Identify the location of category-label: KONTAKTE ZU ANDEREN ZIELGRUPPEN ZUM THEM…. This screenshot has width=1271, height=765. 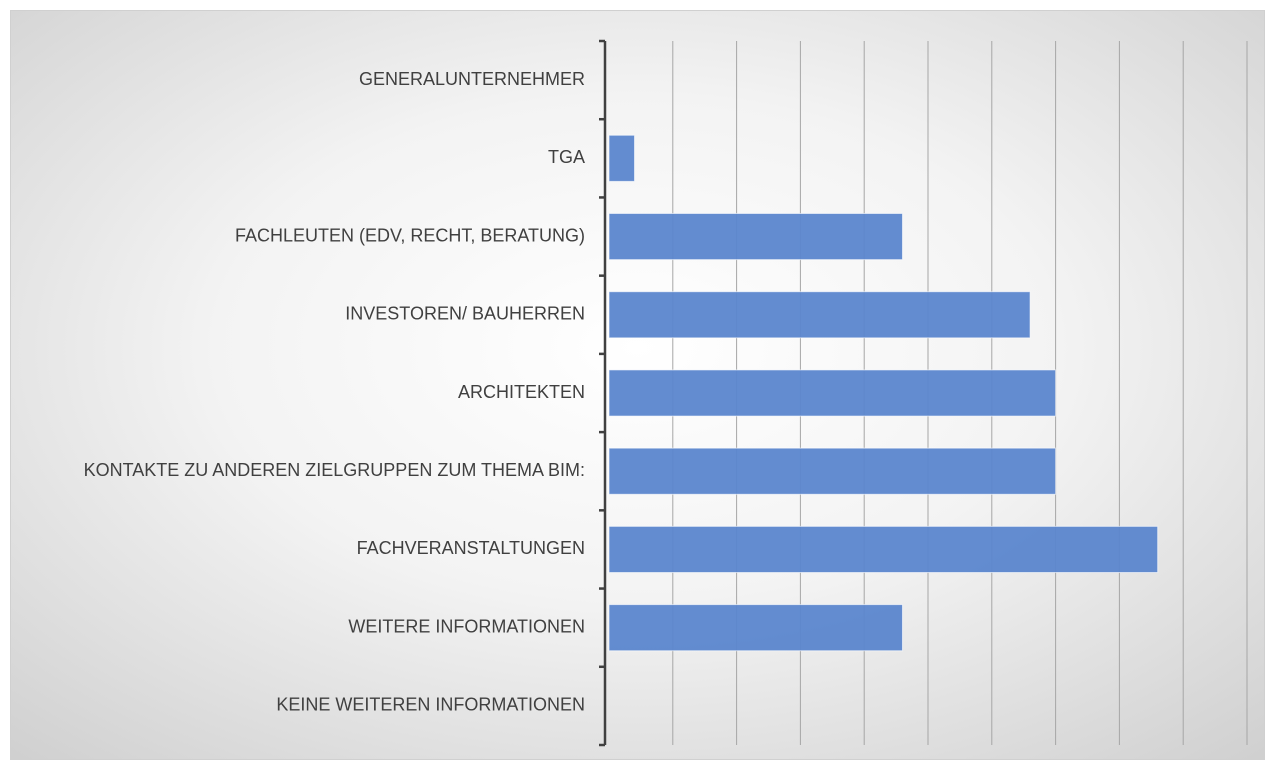
(334, 470).